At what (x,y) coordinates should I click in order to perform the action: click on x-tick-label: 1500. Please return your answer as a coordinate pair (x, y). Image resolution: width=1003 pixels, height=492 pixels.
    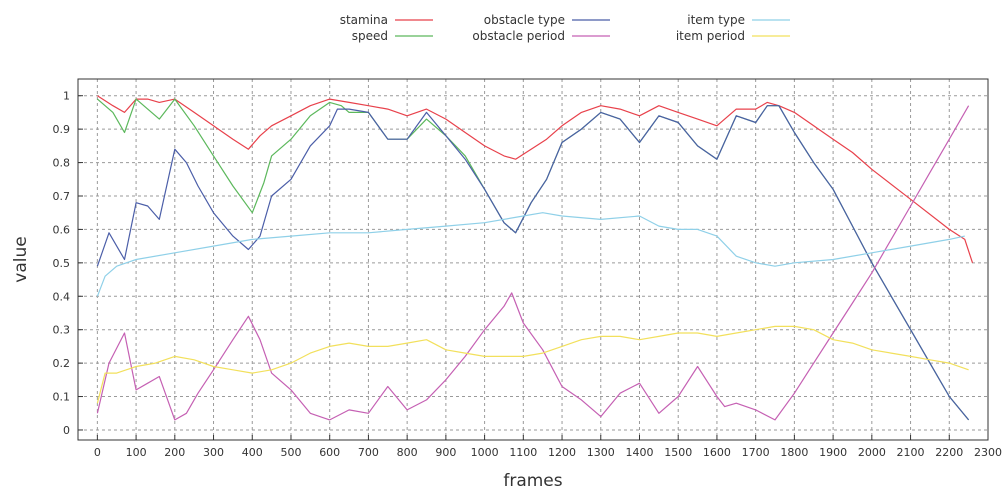
    Looking at the image, I should click on (678, 452).